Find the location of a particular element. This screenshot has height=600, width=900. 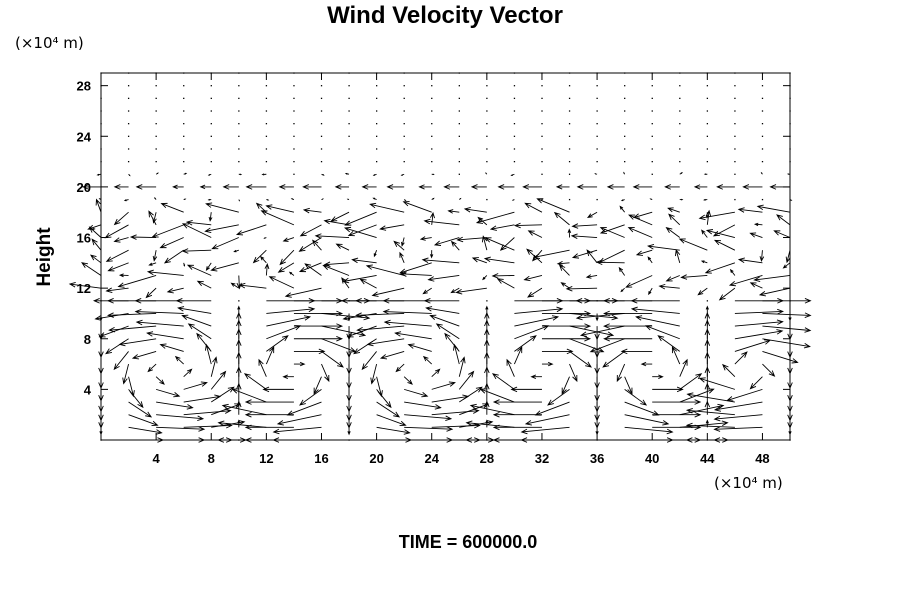

y-axis-label: Height is located at coordinates (44, 257).